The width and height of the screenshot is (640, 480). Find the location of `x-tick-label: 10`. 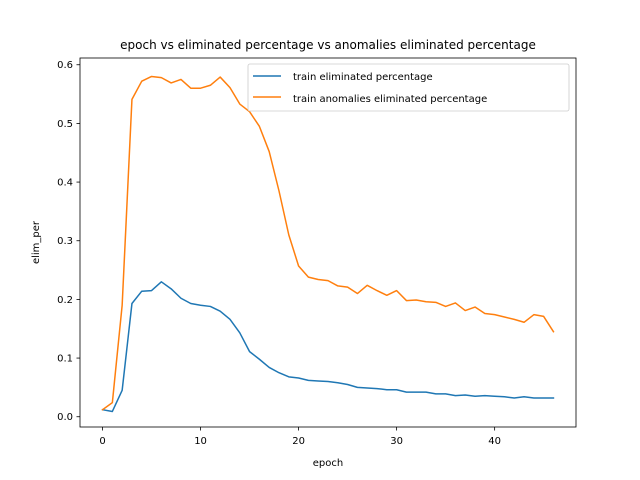

x-tick-label: 10 is located at coordinates (200, 441).